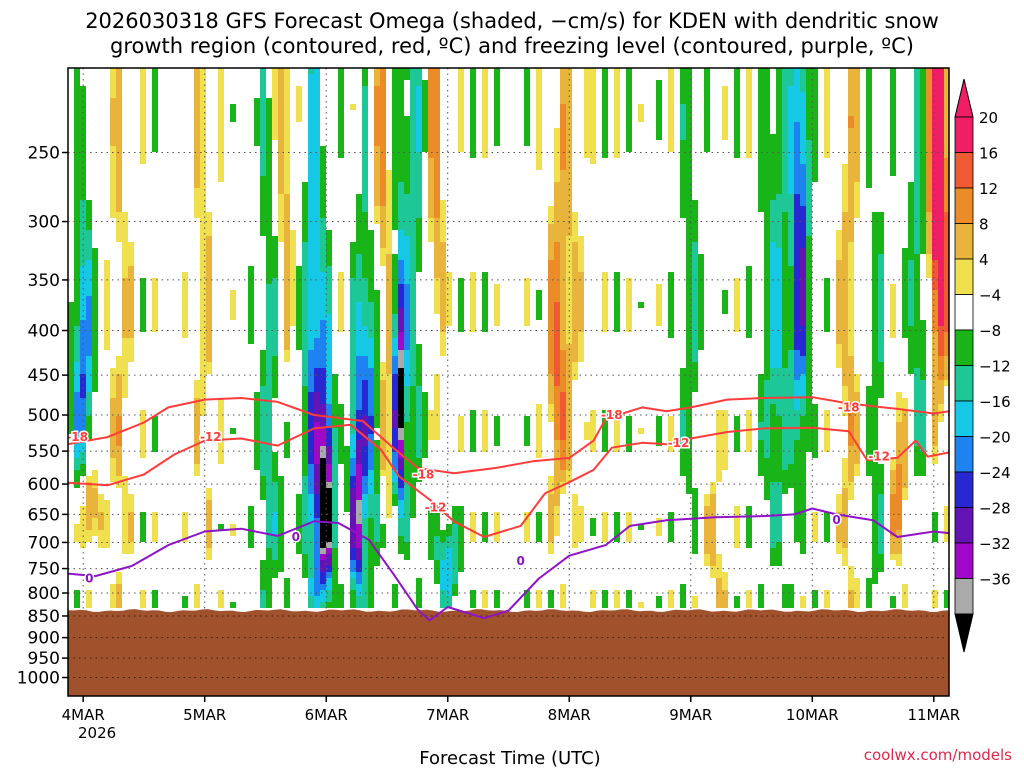 Image resolution: width=1024 pixels, height=768 pixels. Describe the element at coordinates (44, 281) in the screenshot. I see `y-tick-label: 350` at that location.